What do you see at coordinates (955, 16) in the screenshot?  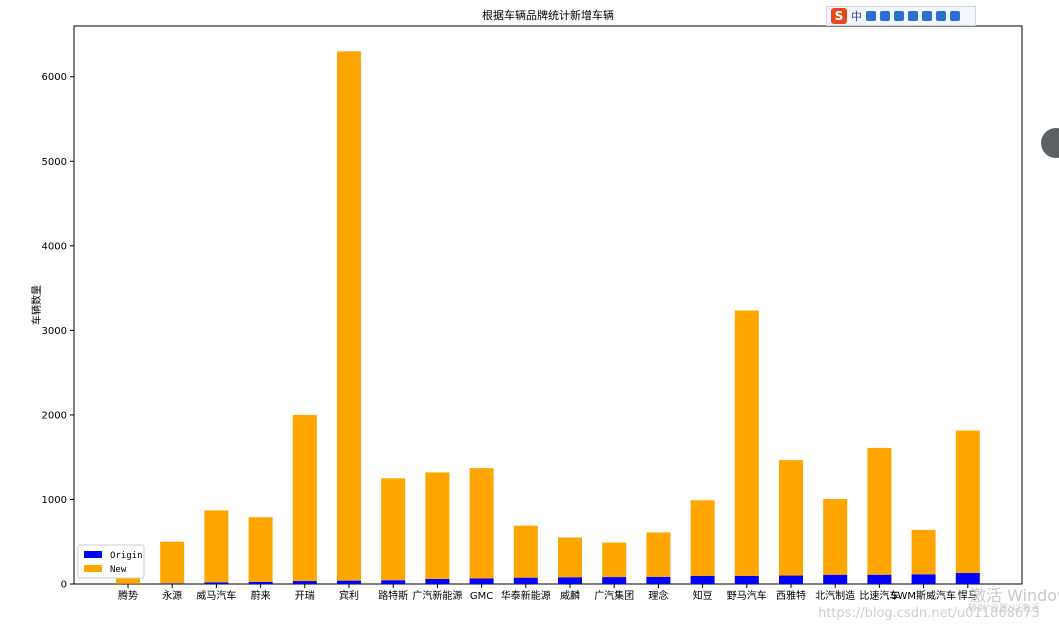 I see `grid-icon` at bounding box center [955, 16].